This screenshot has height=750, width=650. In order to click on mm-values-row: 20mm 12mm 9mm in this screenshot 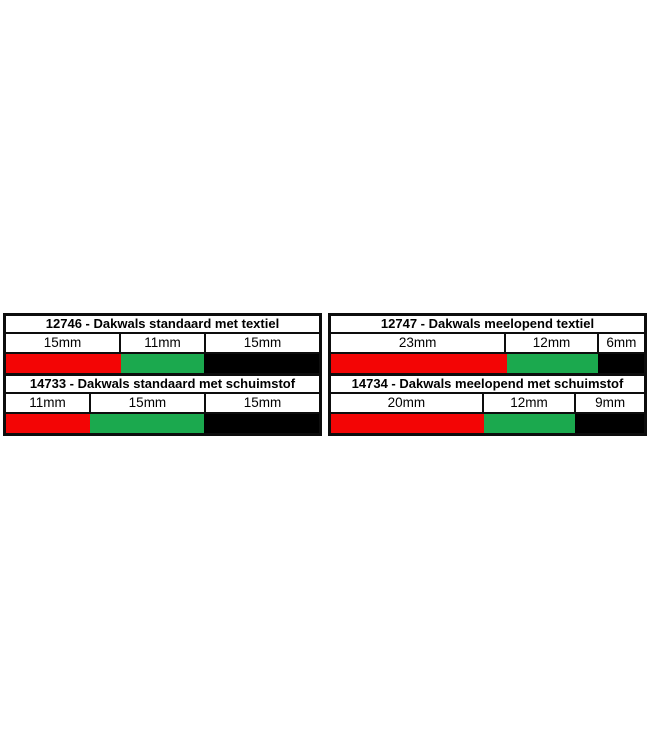, I will do `click(487, 404)`.